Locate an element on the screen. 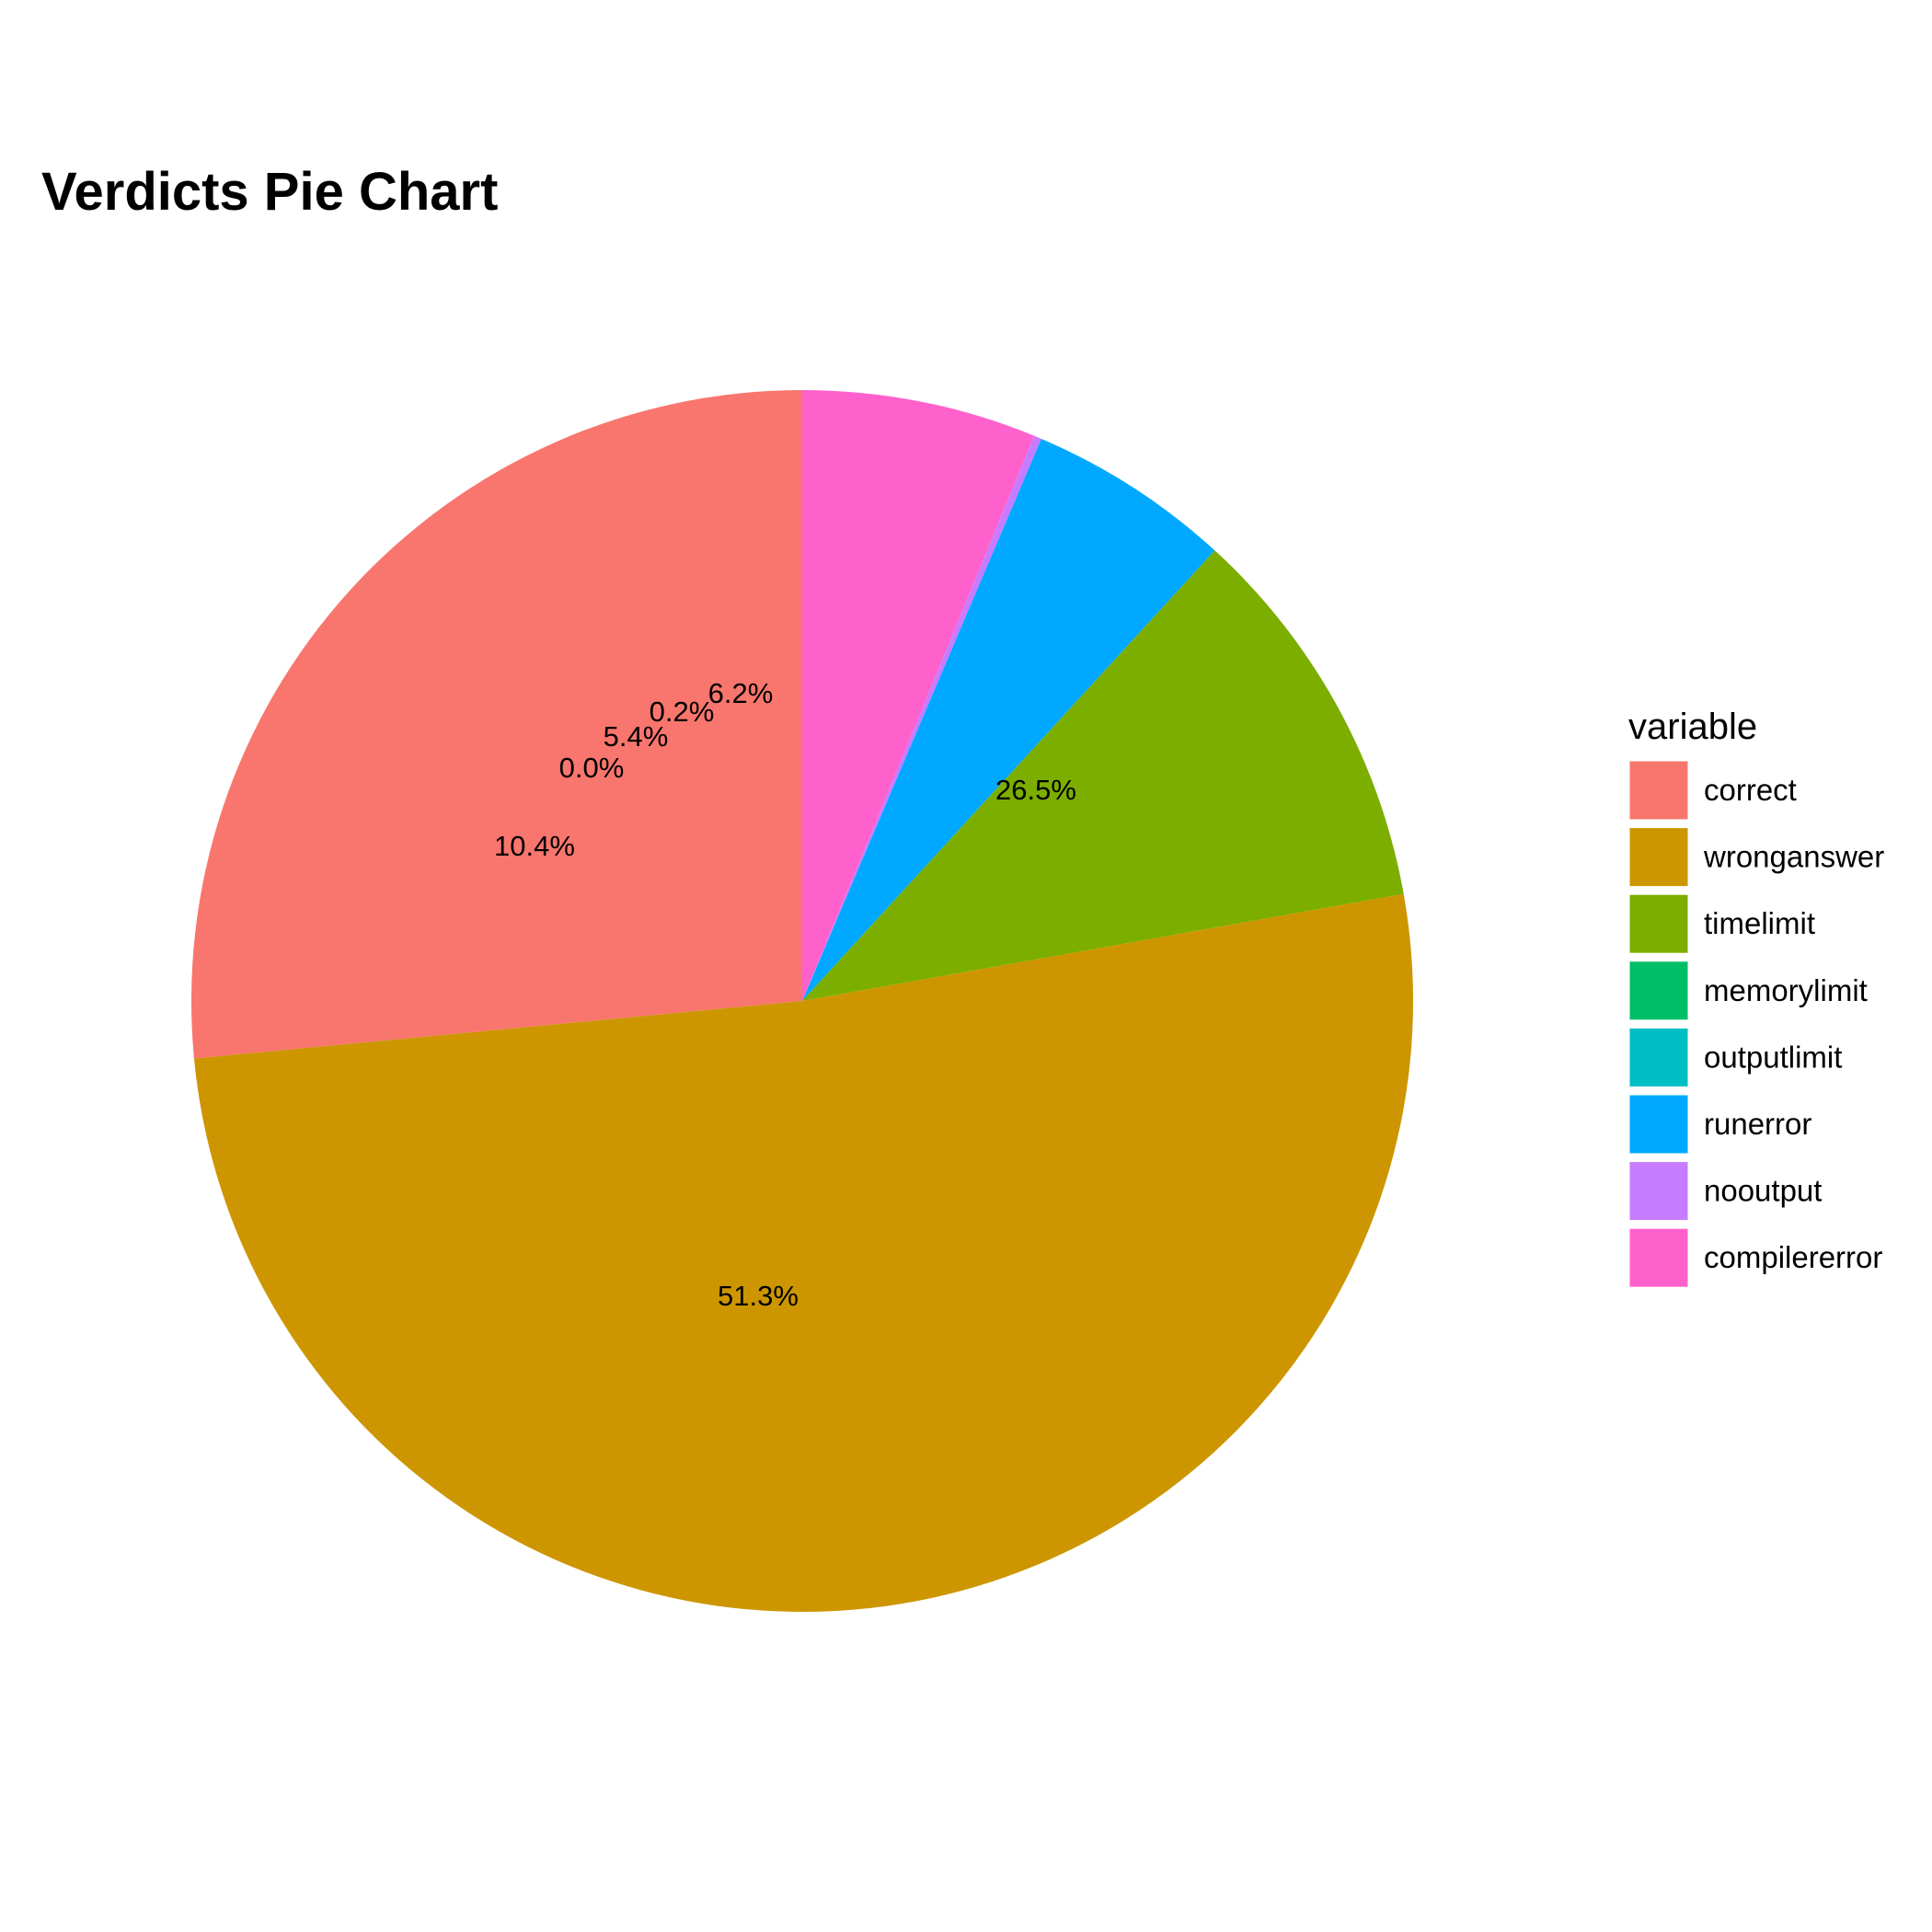 The width and height of the screenshot is (1932, 1932). legend-label-outputlimit: outputlimit is located at coordinates (1773, 1057).